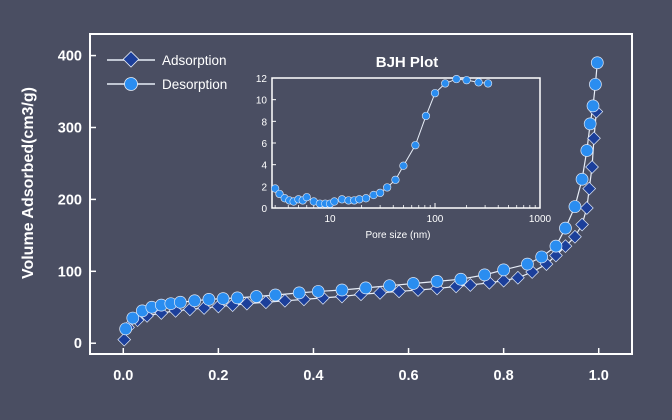 This screenshot has height=420, width=672. Describe the element at coordinates (264, 144) in the screenshot. I see `inset-y-tick-label: 6` at that location.